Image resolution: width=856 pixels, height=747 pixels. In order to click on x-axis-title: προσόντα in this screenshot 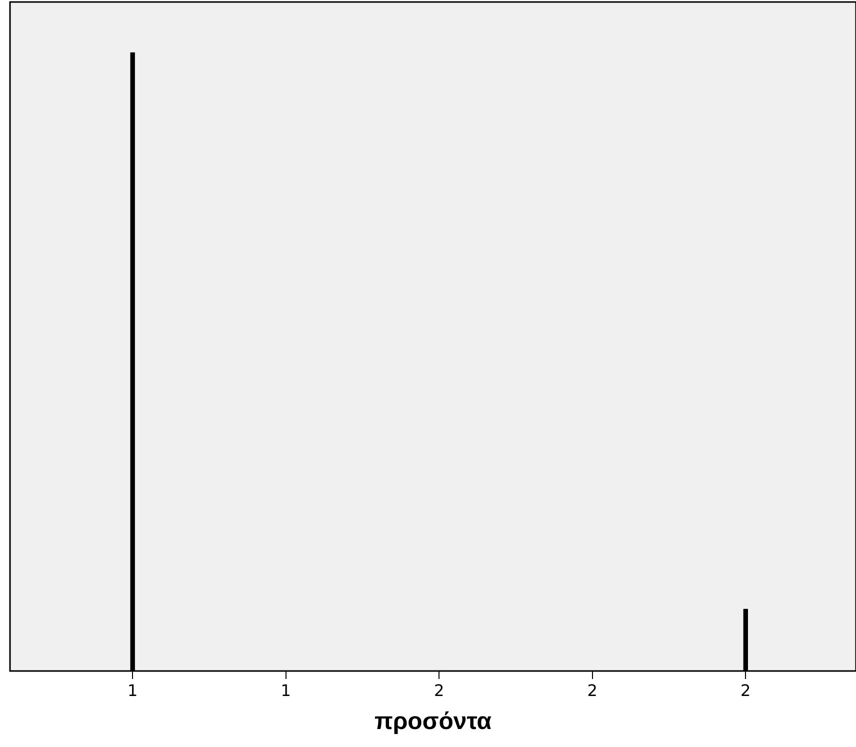, I will do `click(433, 722)`.